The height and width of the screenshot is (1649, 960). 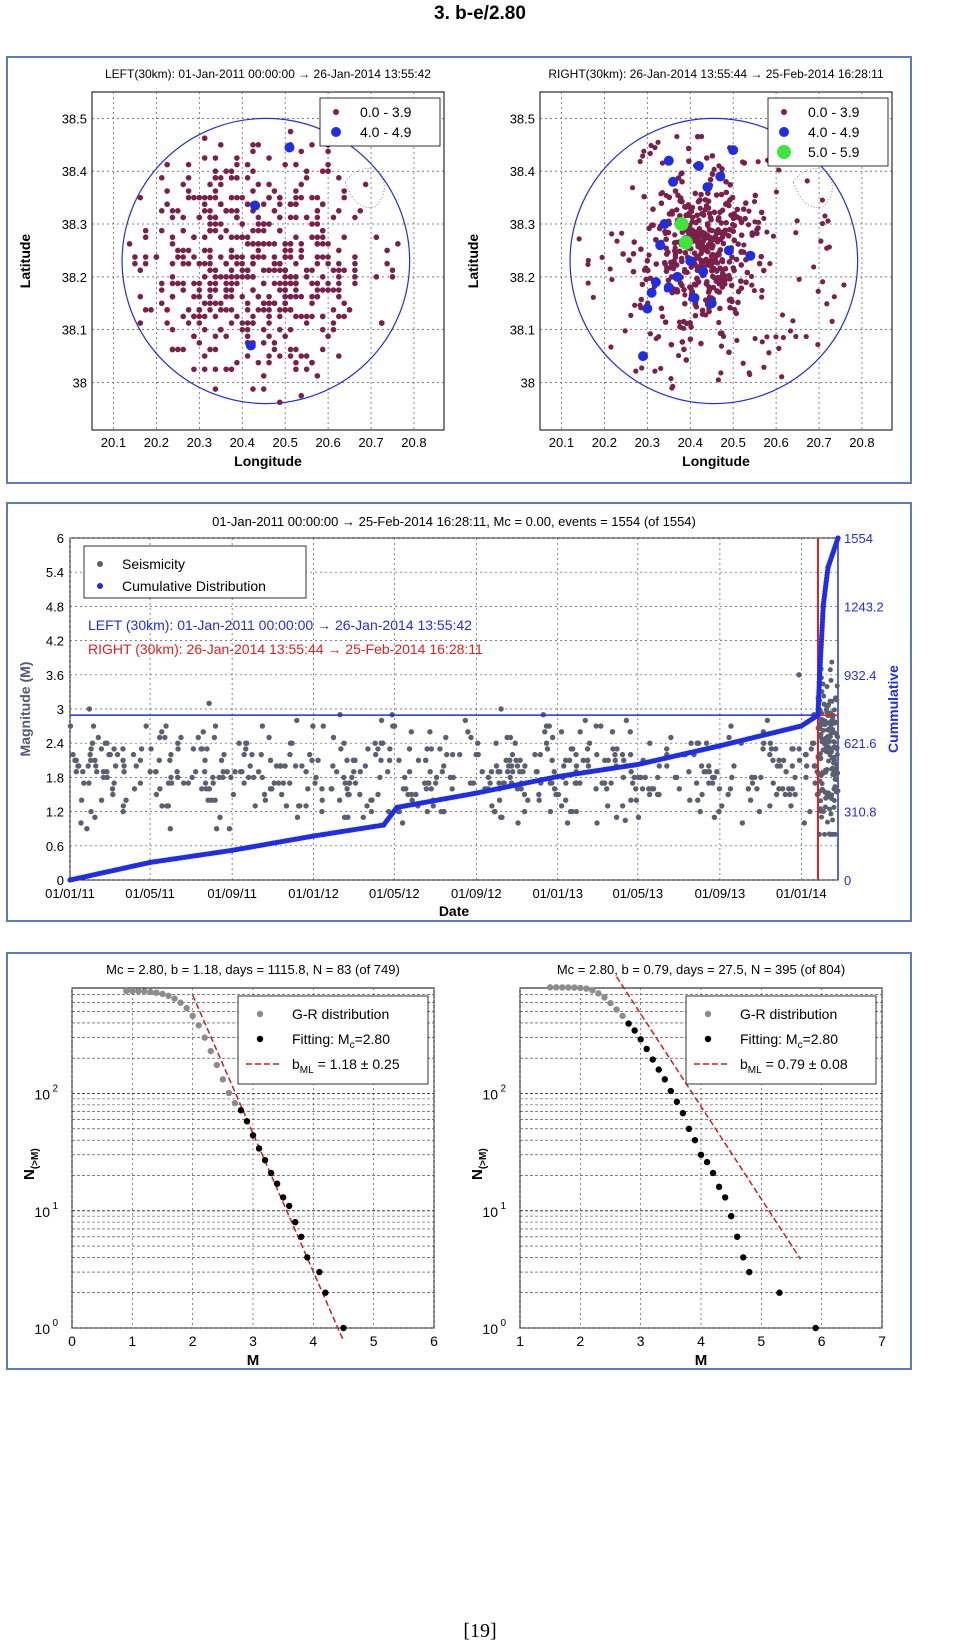 I want to click on y-tick-label: 38, so click(x=80, y=382).